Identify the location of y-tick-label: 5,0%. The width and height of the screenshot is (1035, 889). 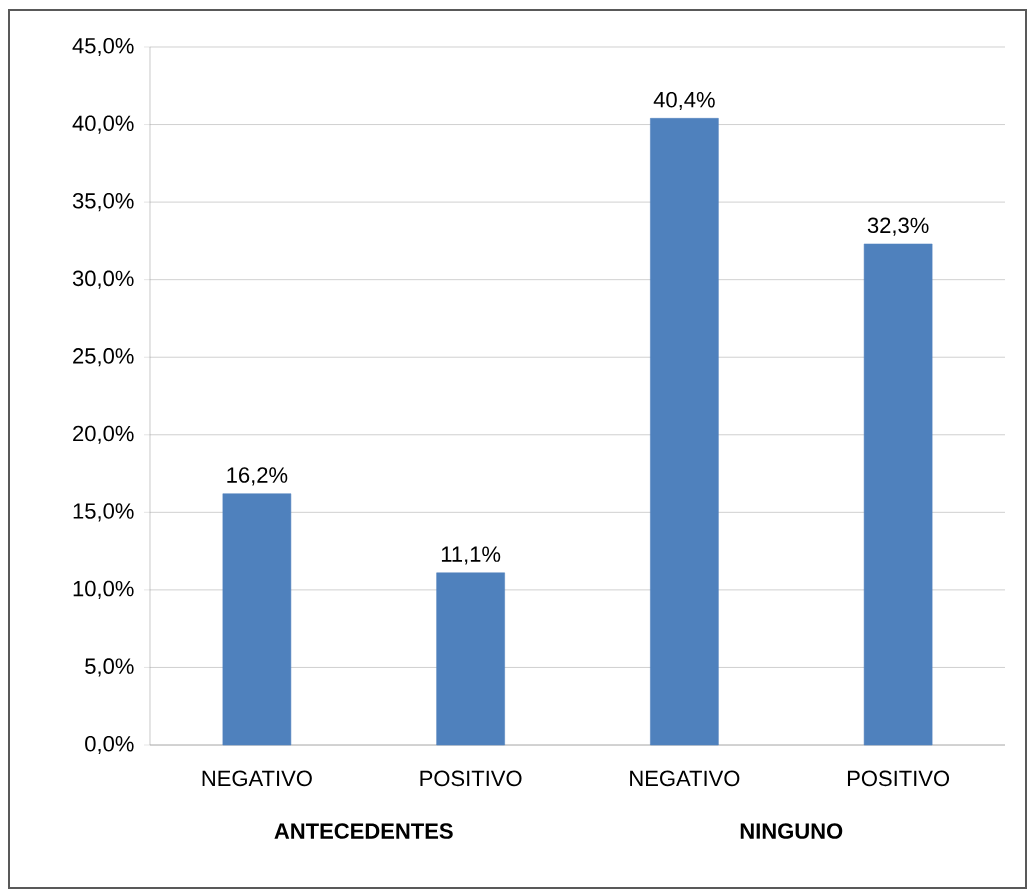
(109, 667).